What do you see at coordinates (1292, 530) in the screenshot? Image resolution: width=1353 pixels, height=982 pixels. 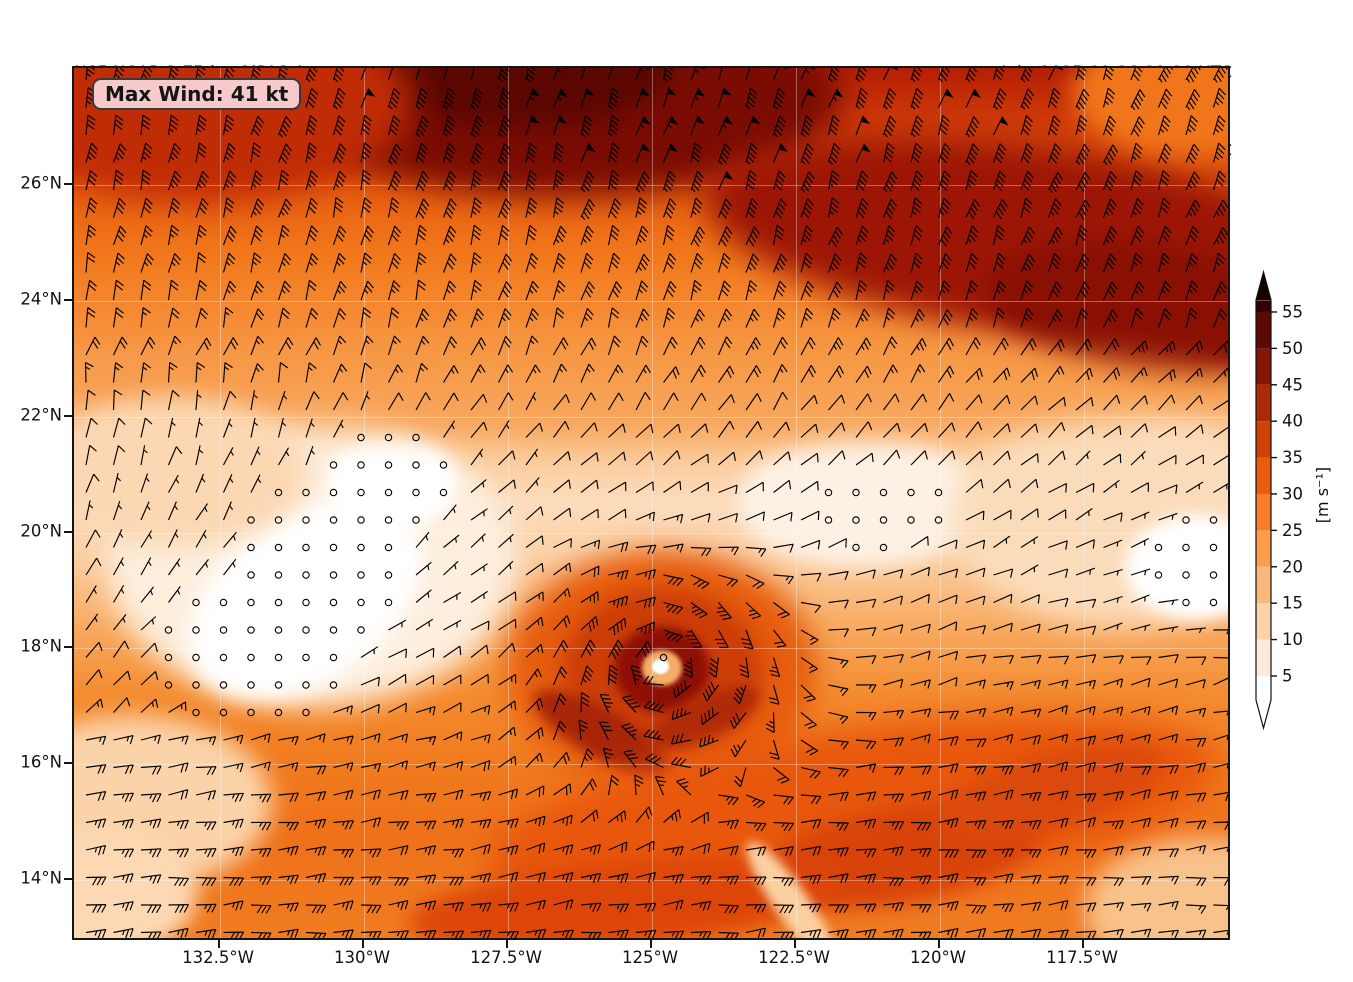 I see `colorbar-tick-label: 25` at bounding box center [1292, 530].